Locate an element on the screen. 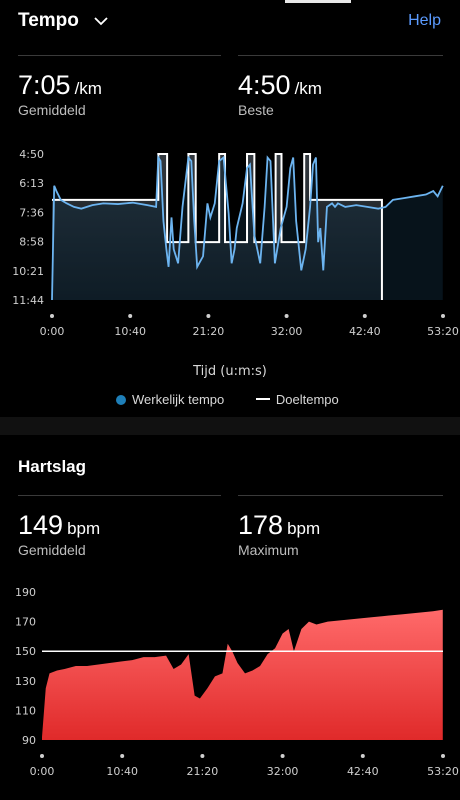  pace-y-tick-label: 8:58 is located at coordinates (31, 242).